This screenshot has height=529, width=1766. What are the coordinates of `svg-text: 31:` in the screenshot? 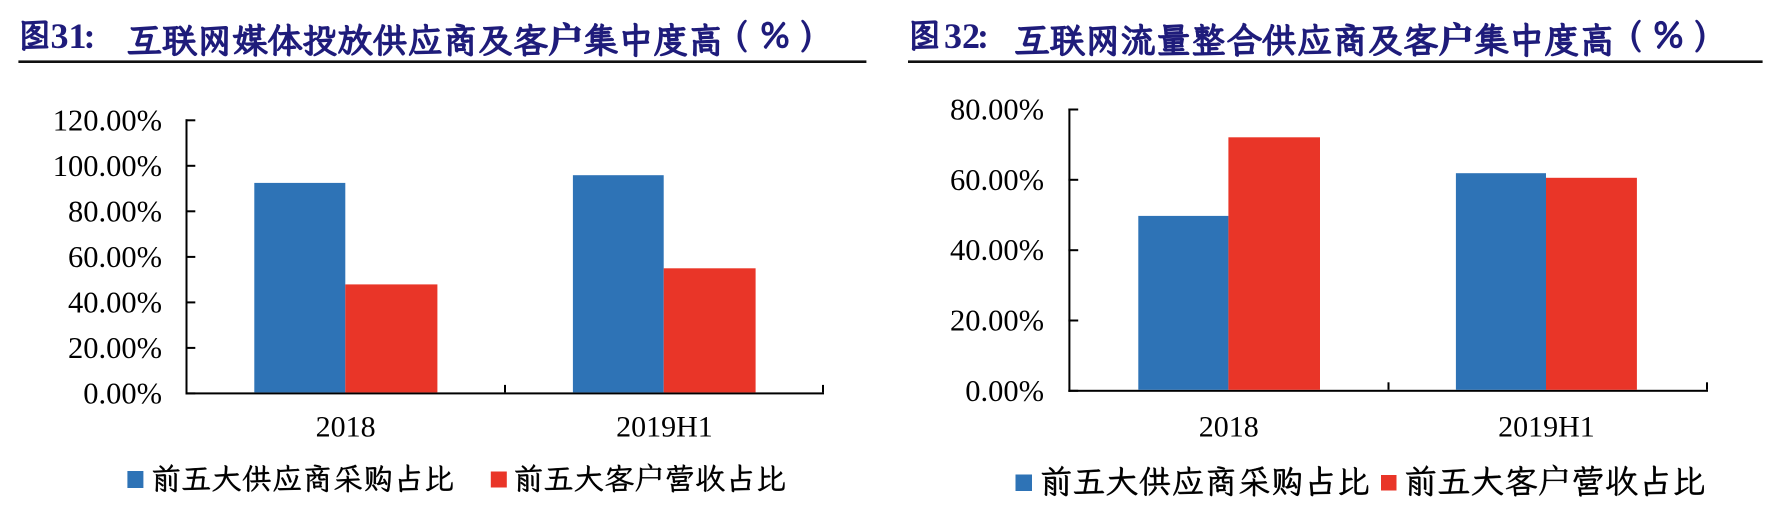 It's located at (73, 36).